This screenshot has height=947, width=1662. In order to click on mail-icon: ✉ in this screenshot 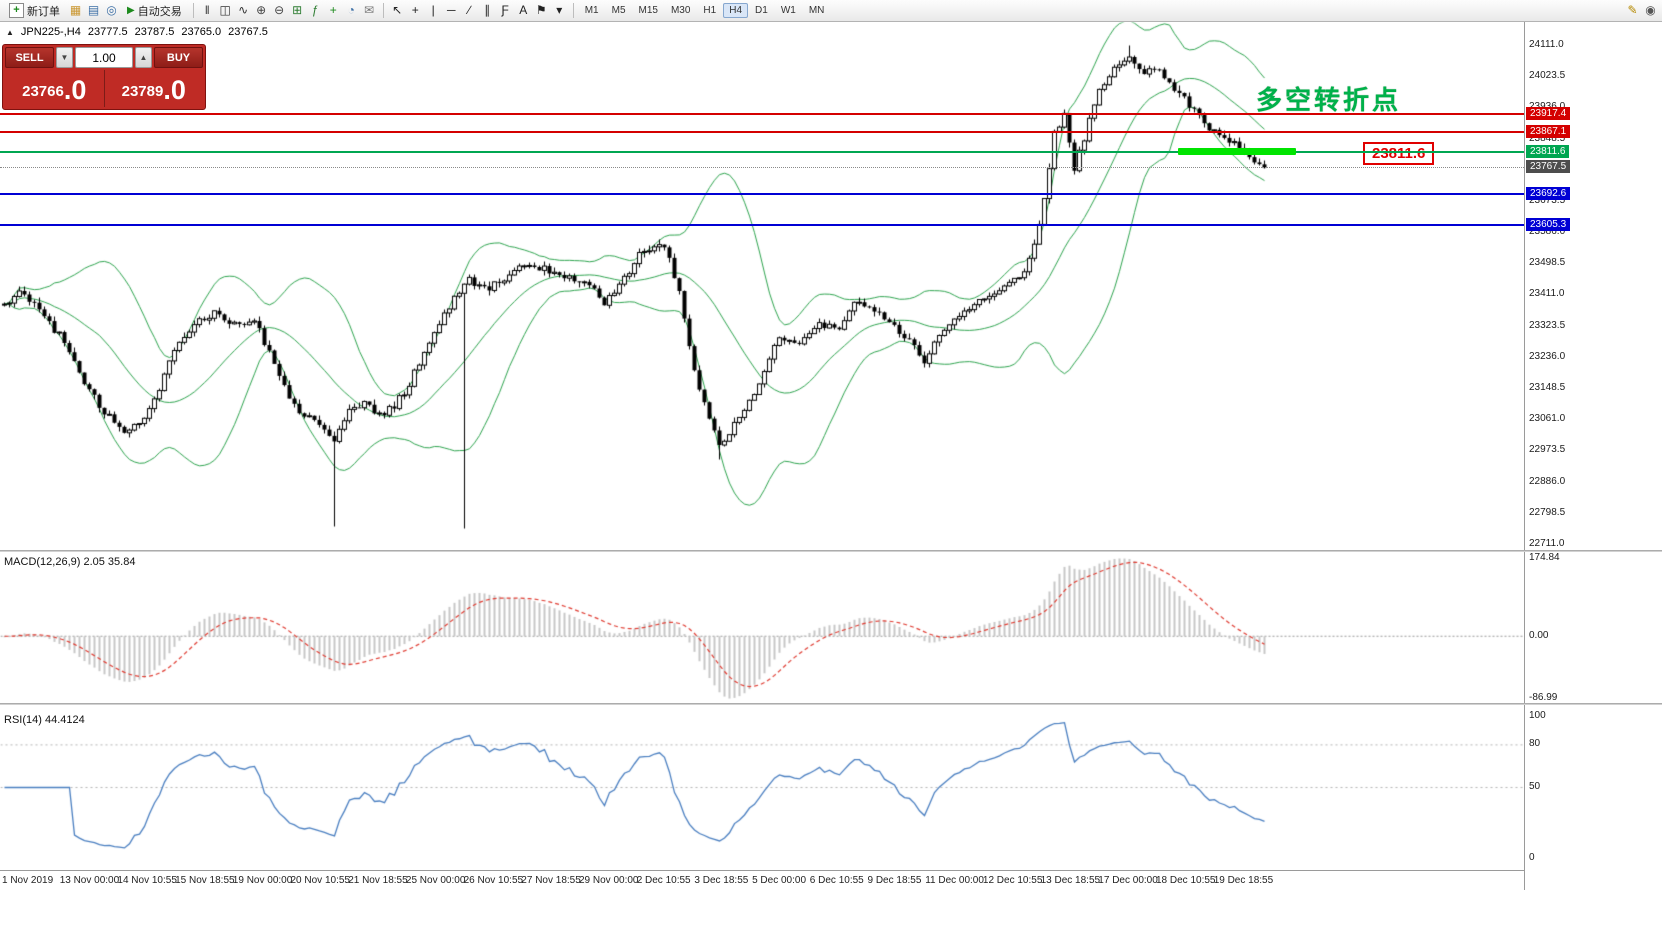, I will do `click(369, 10)`.